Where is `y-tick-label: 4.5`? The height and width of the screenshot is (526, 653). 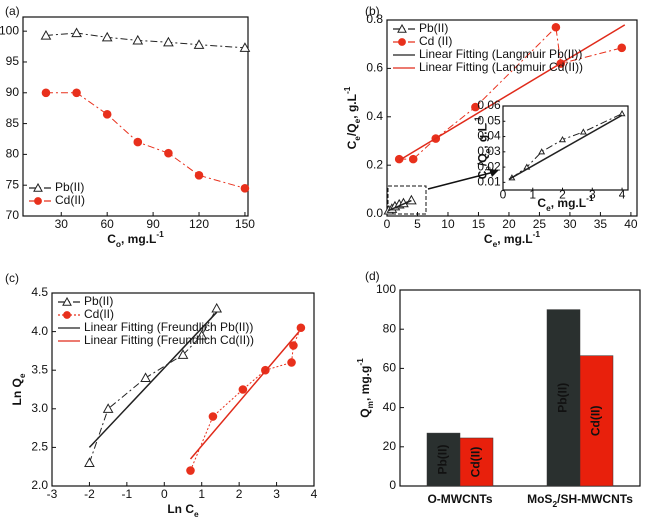
y-tick-label: 4.5 is located at coordinates (39, 292).